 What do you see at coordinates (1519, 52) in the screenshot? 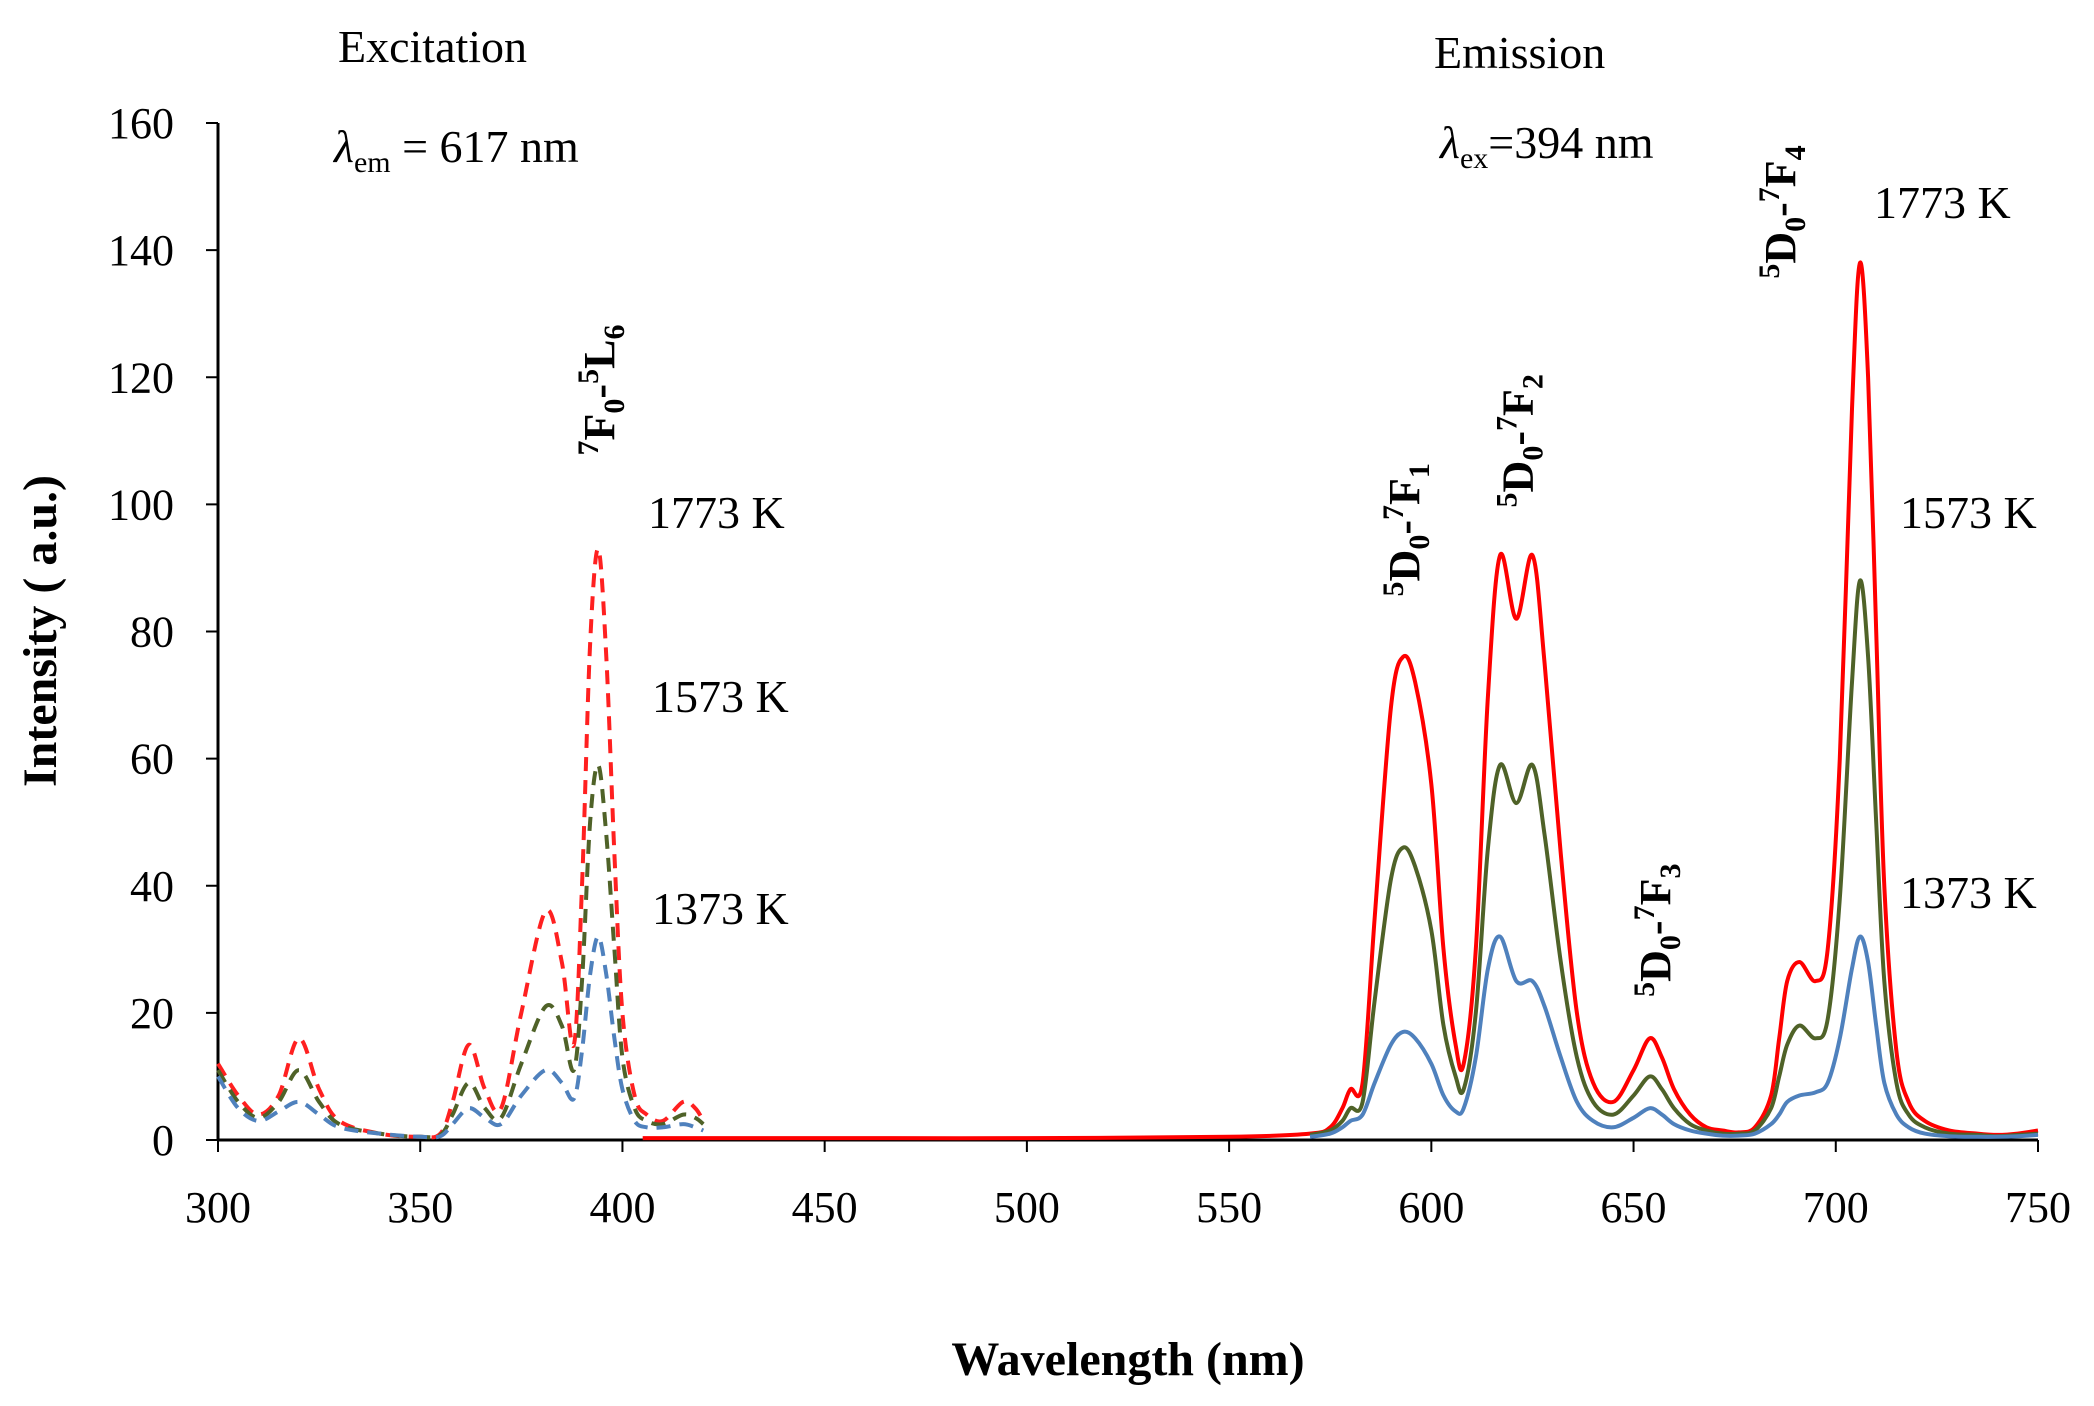
I see `emission-title: Emission` at bounding box center [1519, 52].